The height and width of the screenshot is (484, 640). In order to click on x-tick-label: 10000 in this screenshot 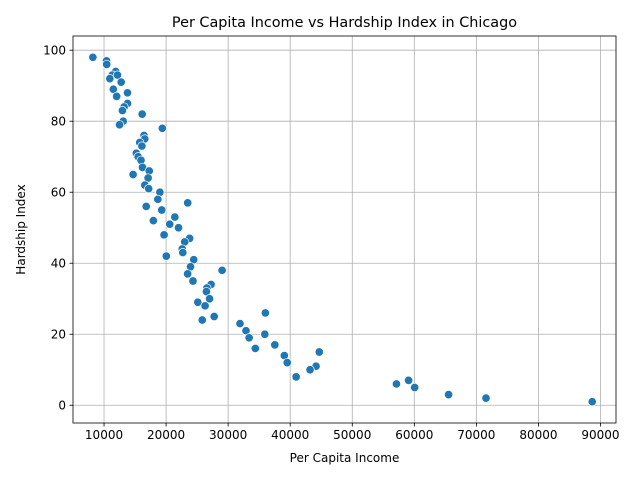, I will do `click(104, 435)`.